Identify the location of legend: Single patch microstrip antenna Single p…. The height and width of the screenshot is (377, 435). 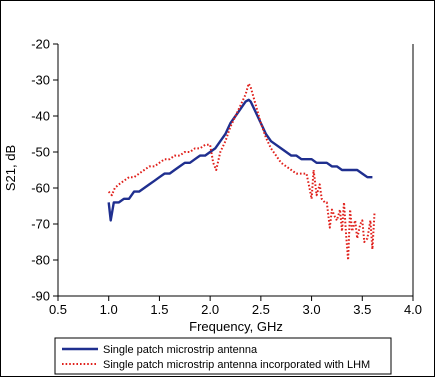
(223, 356).